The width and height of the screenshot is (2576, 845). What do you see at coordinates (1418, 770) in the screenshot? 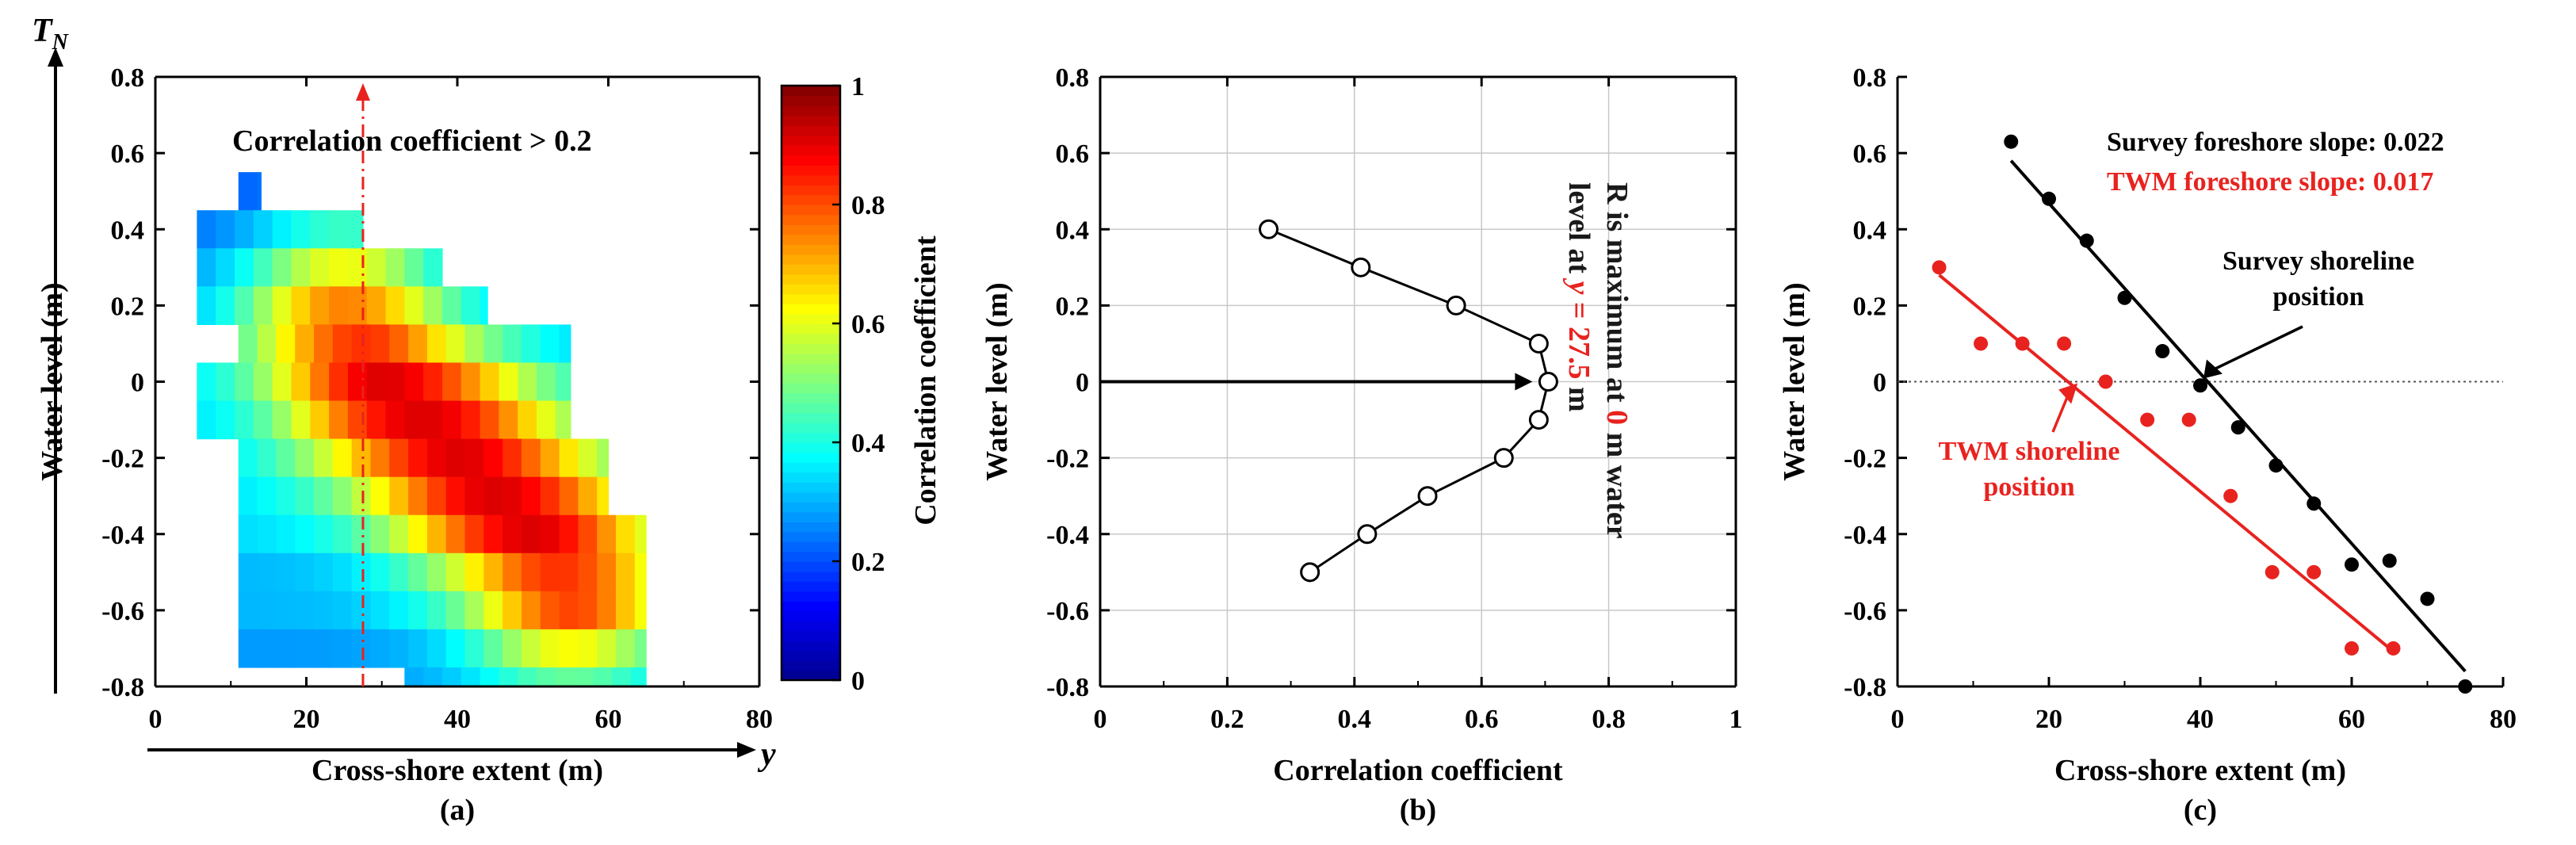
I see `x-axis-title: Correlation coefficient` at bounding box center [1418, 770].